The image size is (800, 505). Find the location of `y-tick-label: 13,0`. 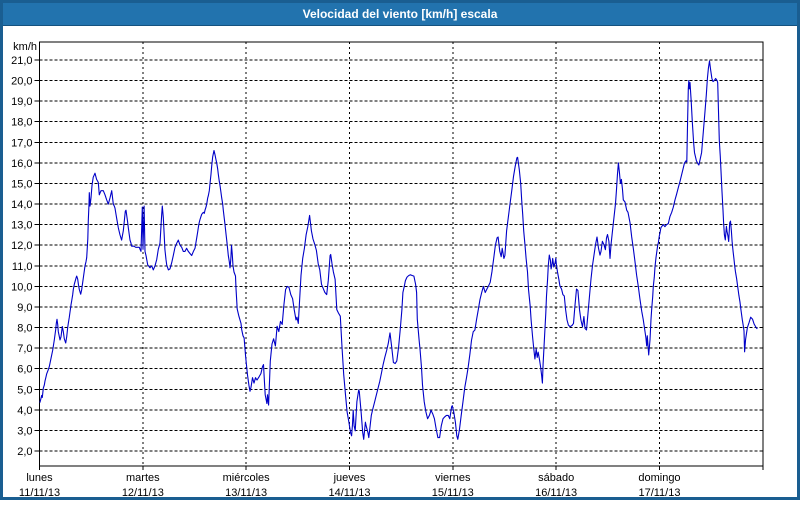

y-tick-label: 13,0 is located at coordinates (21, 226).